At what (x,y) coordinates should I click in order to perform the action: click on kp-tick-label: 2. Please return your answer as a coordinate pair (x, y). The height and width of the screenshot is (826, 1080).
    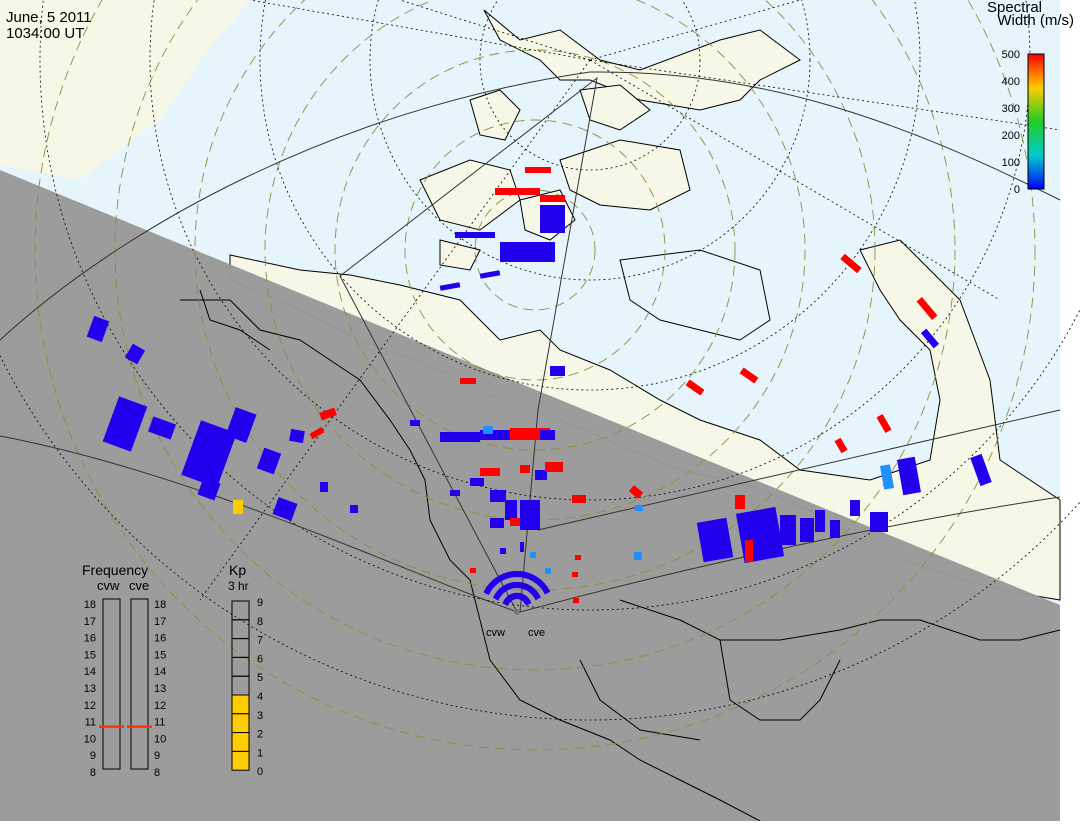
    Looking at the image, I should click on (260, 735).